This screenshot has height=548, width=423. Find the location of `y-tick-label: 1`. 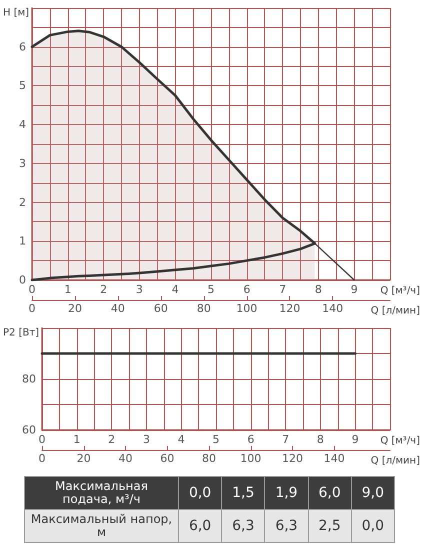

y-tick-label: 1 is located at coordinates (22, 241).